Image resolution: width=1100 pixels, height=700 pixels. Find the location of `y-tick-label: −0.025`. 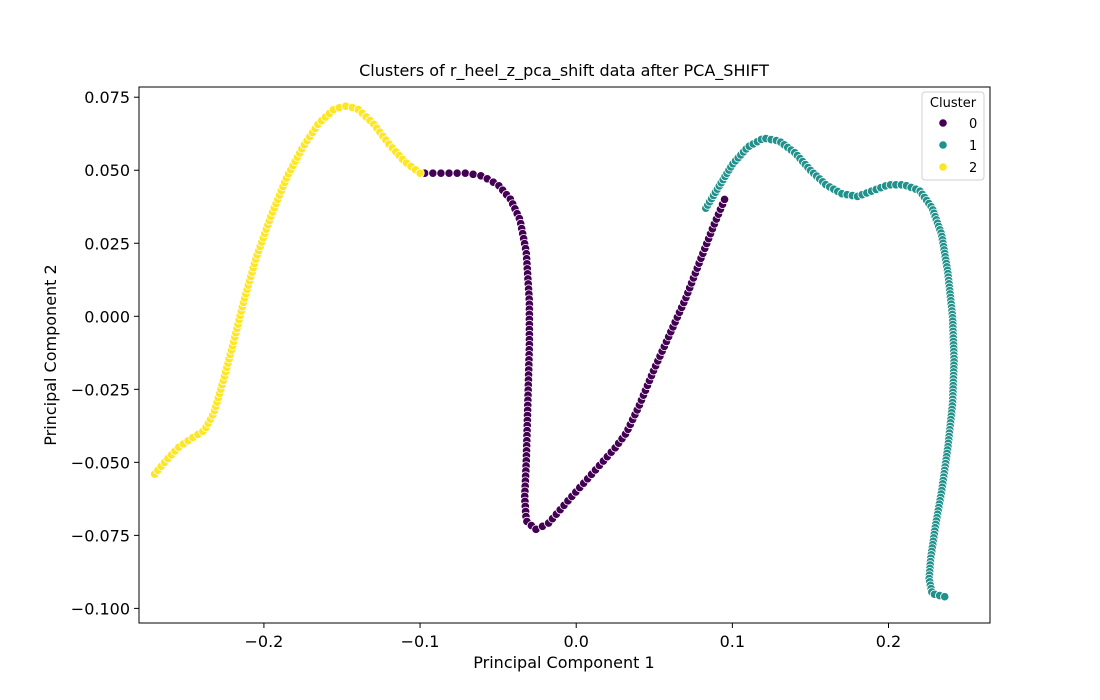

y-tick-label: −0.025 is located at coordinates (100, 389).